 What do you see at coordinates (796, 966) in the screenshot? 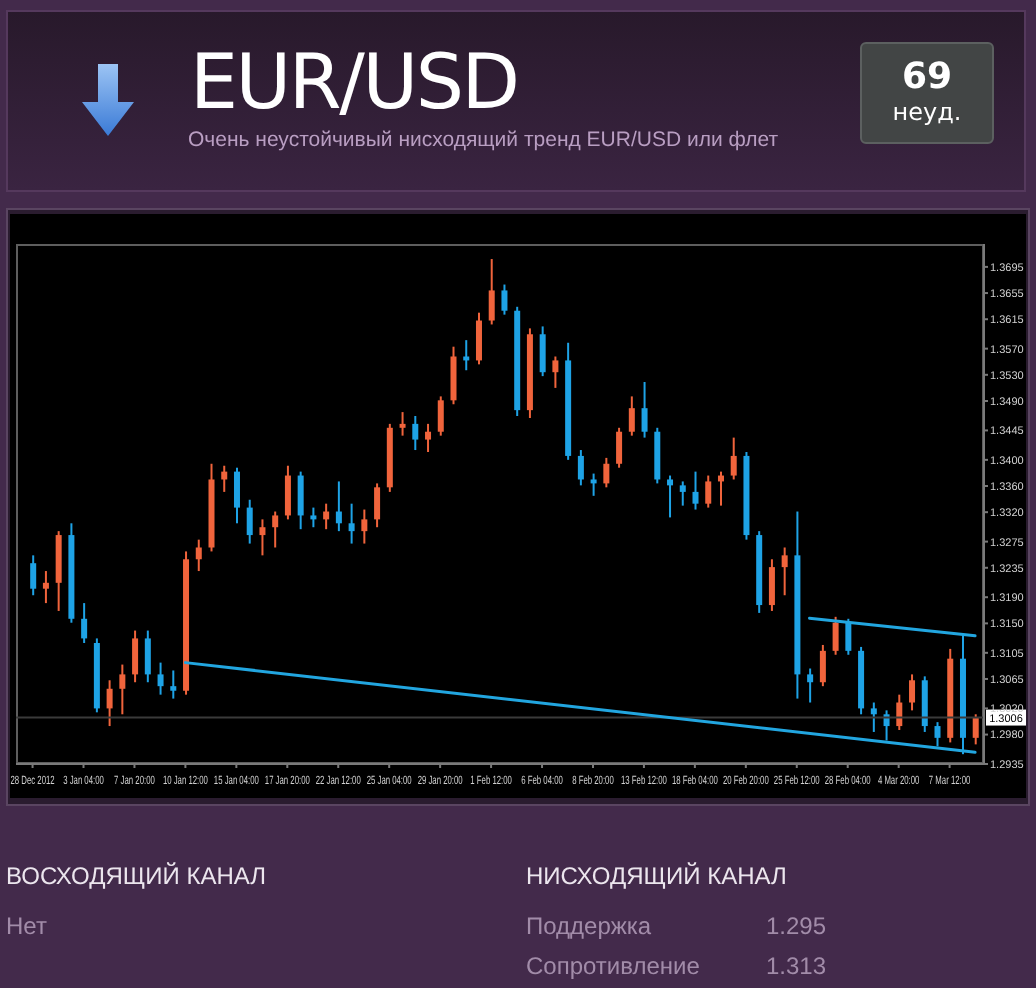
I see `text: 1.313` at bounding box center [796, 966].